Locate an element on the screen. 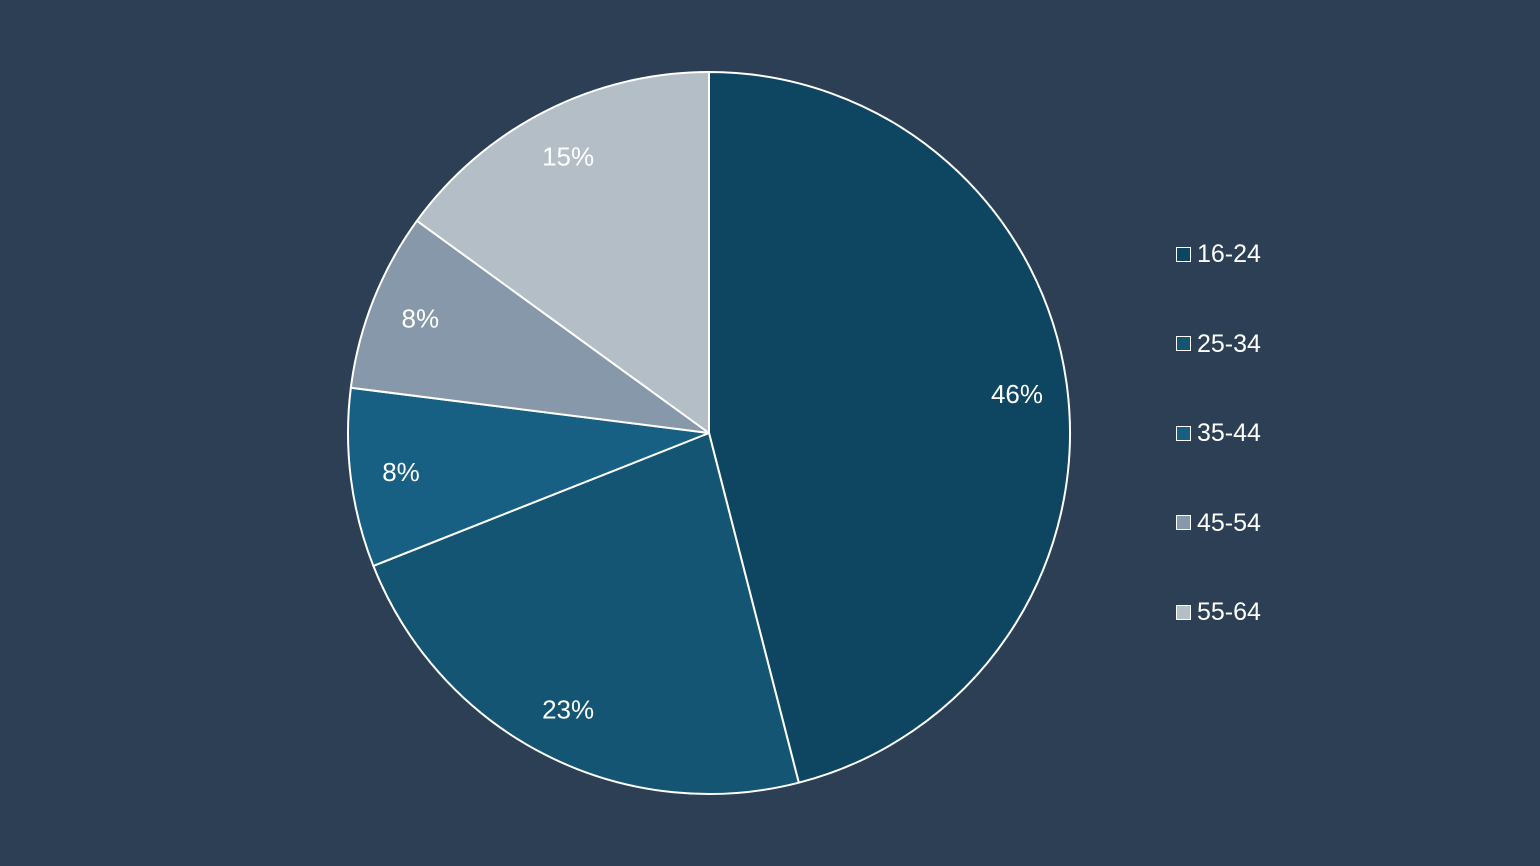 This screenshot has width=1540, height=866. legend-label: 45-54 is located at coordinates (1229, 522).